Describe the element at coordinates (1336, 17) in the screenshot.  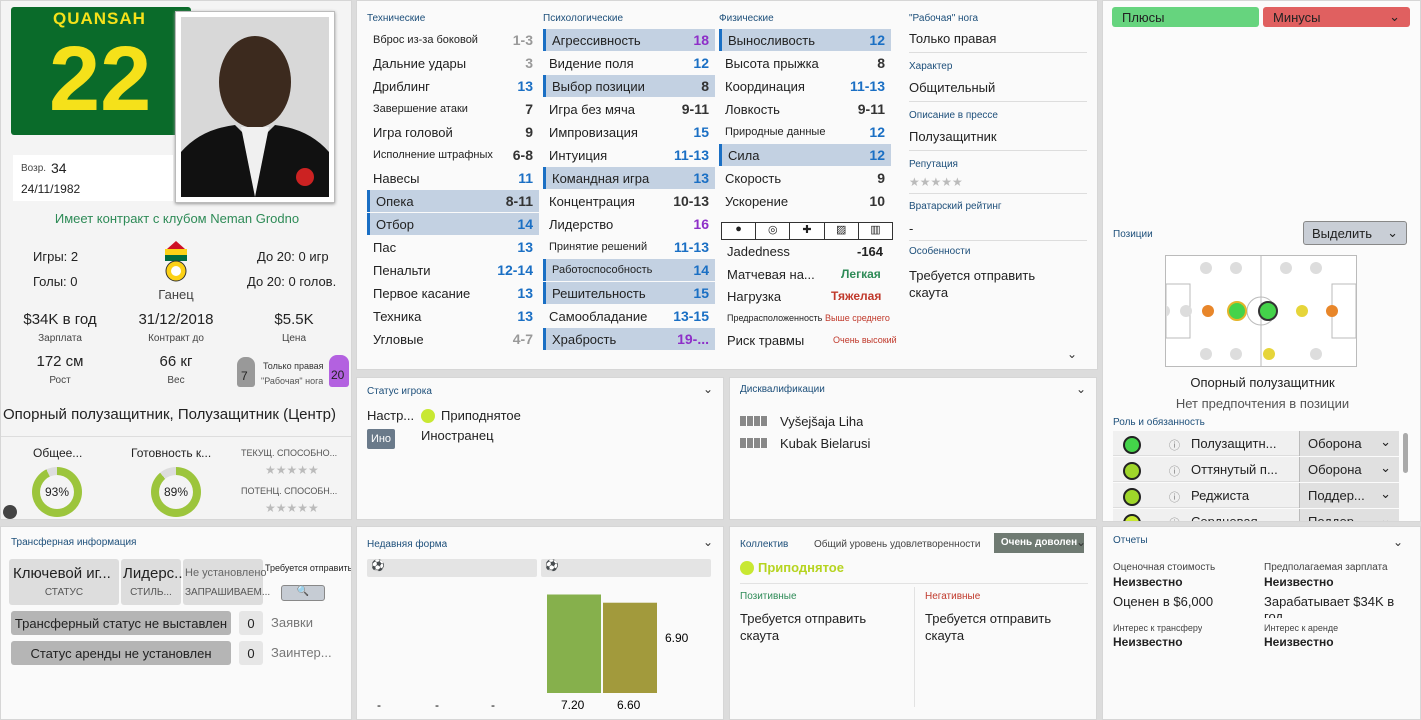
I see `cons-tab: Минусы ⌄` at that location.